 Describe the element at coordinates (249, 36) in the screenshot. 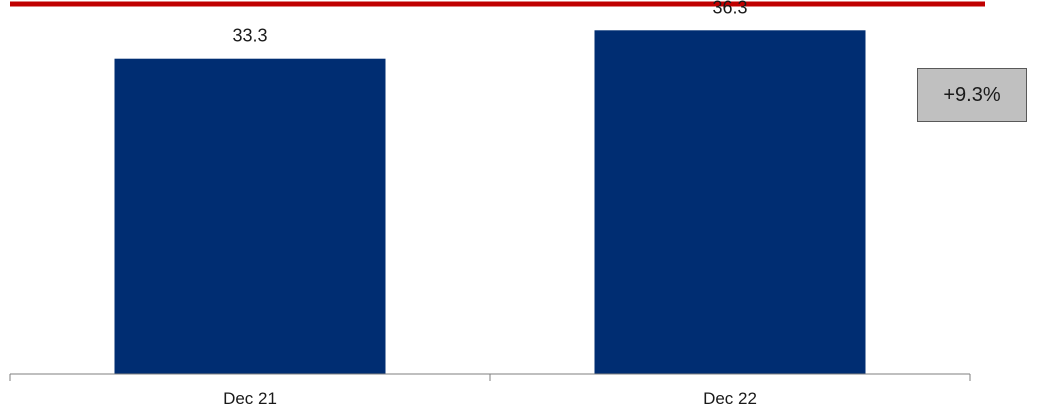

I see `data-label: 33.3` at that location.